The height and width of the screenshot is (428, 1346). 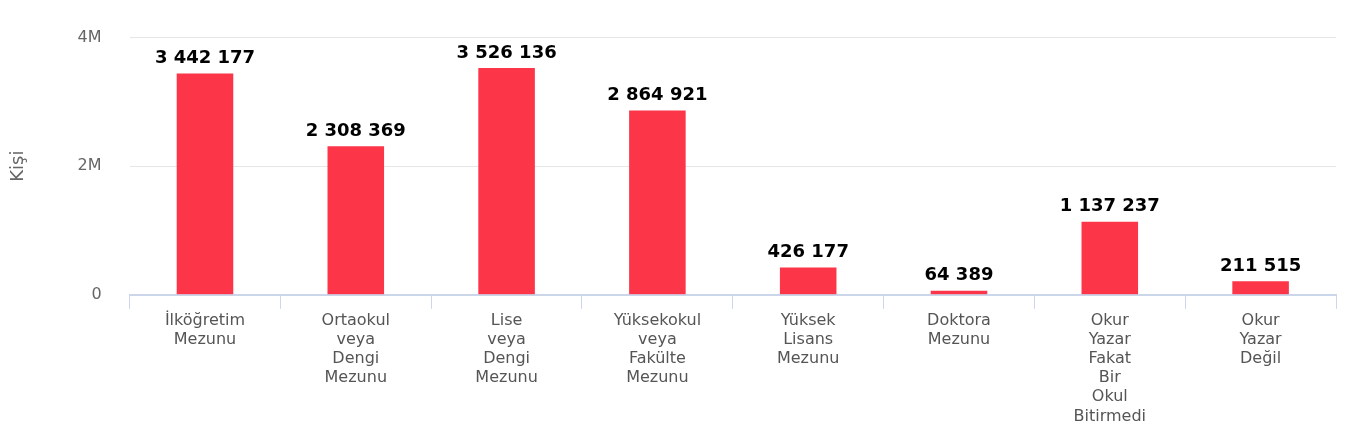 I want to click on data-label: 64 389, so click(x=959, y=274).